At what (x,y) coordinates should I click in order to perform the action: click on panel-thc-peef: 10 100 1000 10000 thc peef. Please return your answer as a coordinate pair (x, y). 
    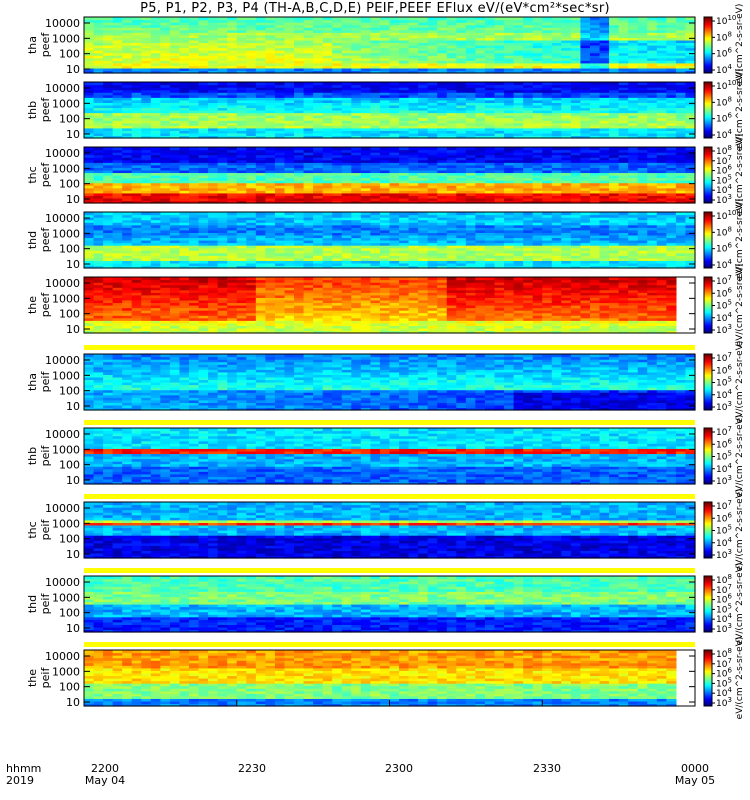
    Looking at the image, I should click on (361, 176).